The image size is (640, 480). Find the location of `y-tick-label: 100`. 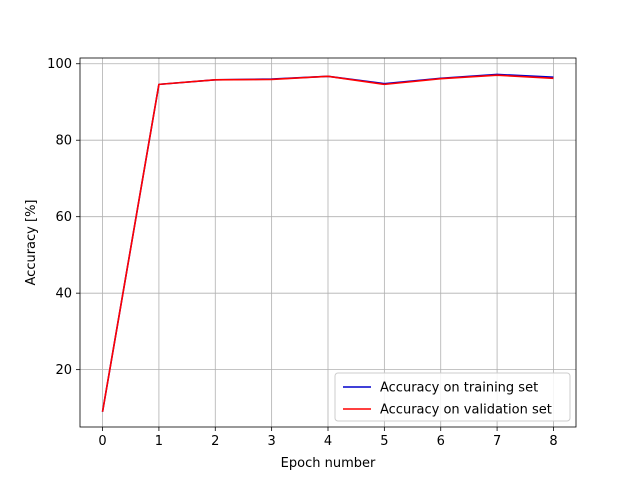

y-tick-label: 100 is located at coordinates (59, 64).